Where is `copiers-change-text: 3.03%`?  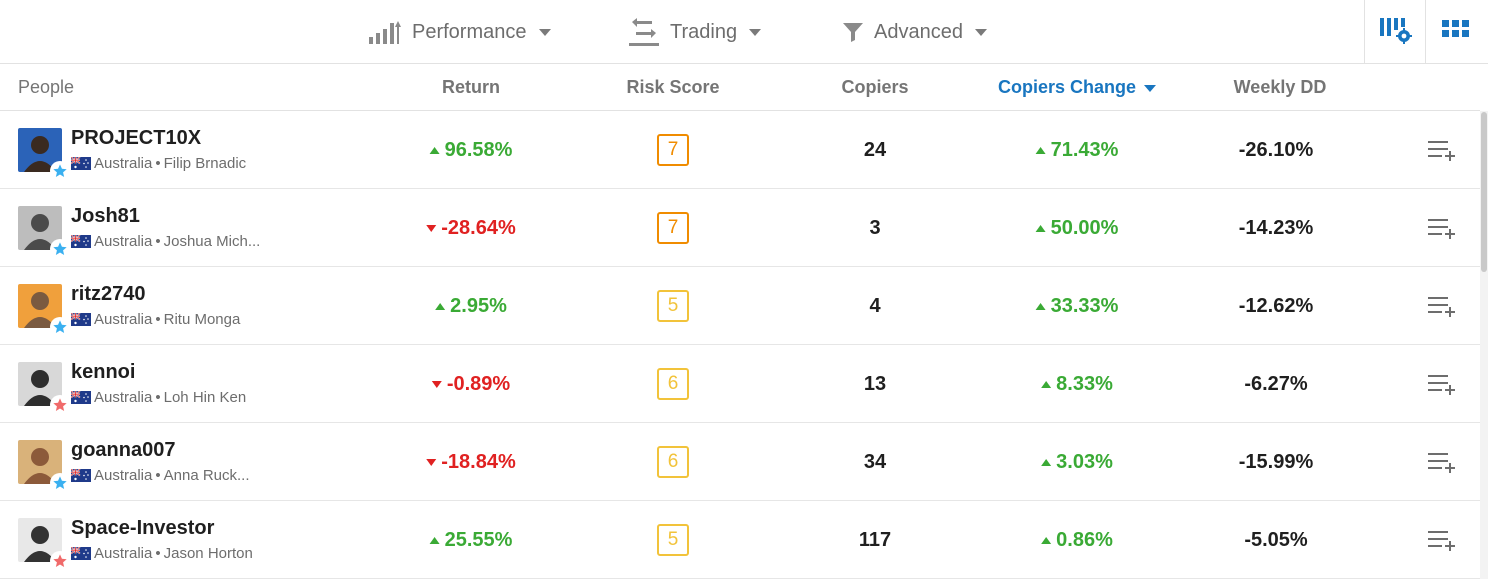
copiers-change-text: 3.03% is located at coordinates (1084, 461).